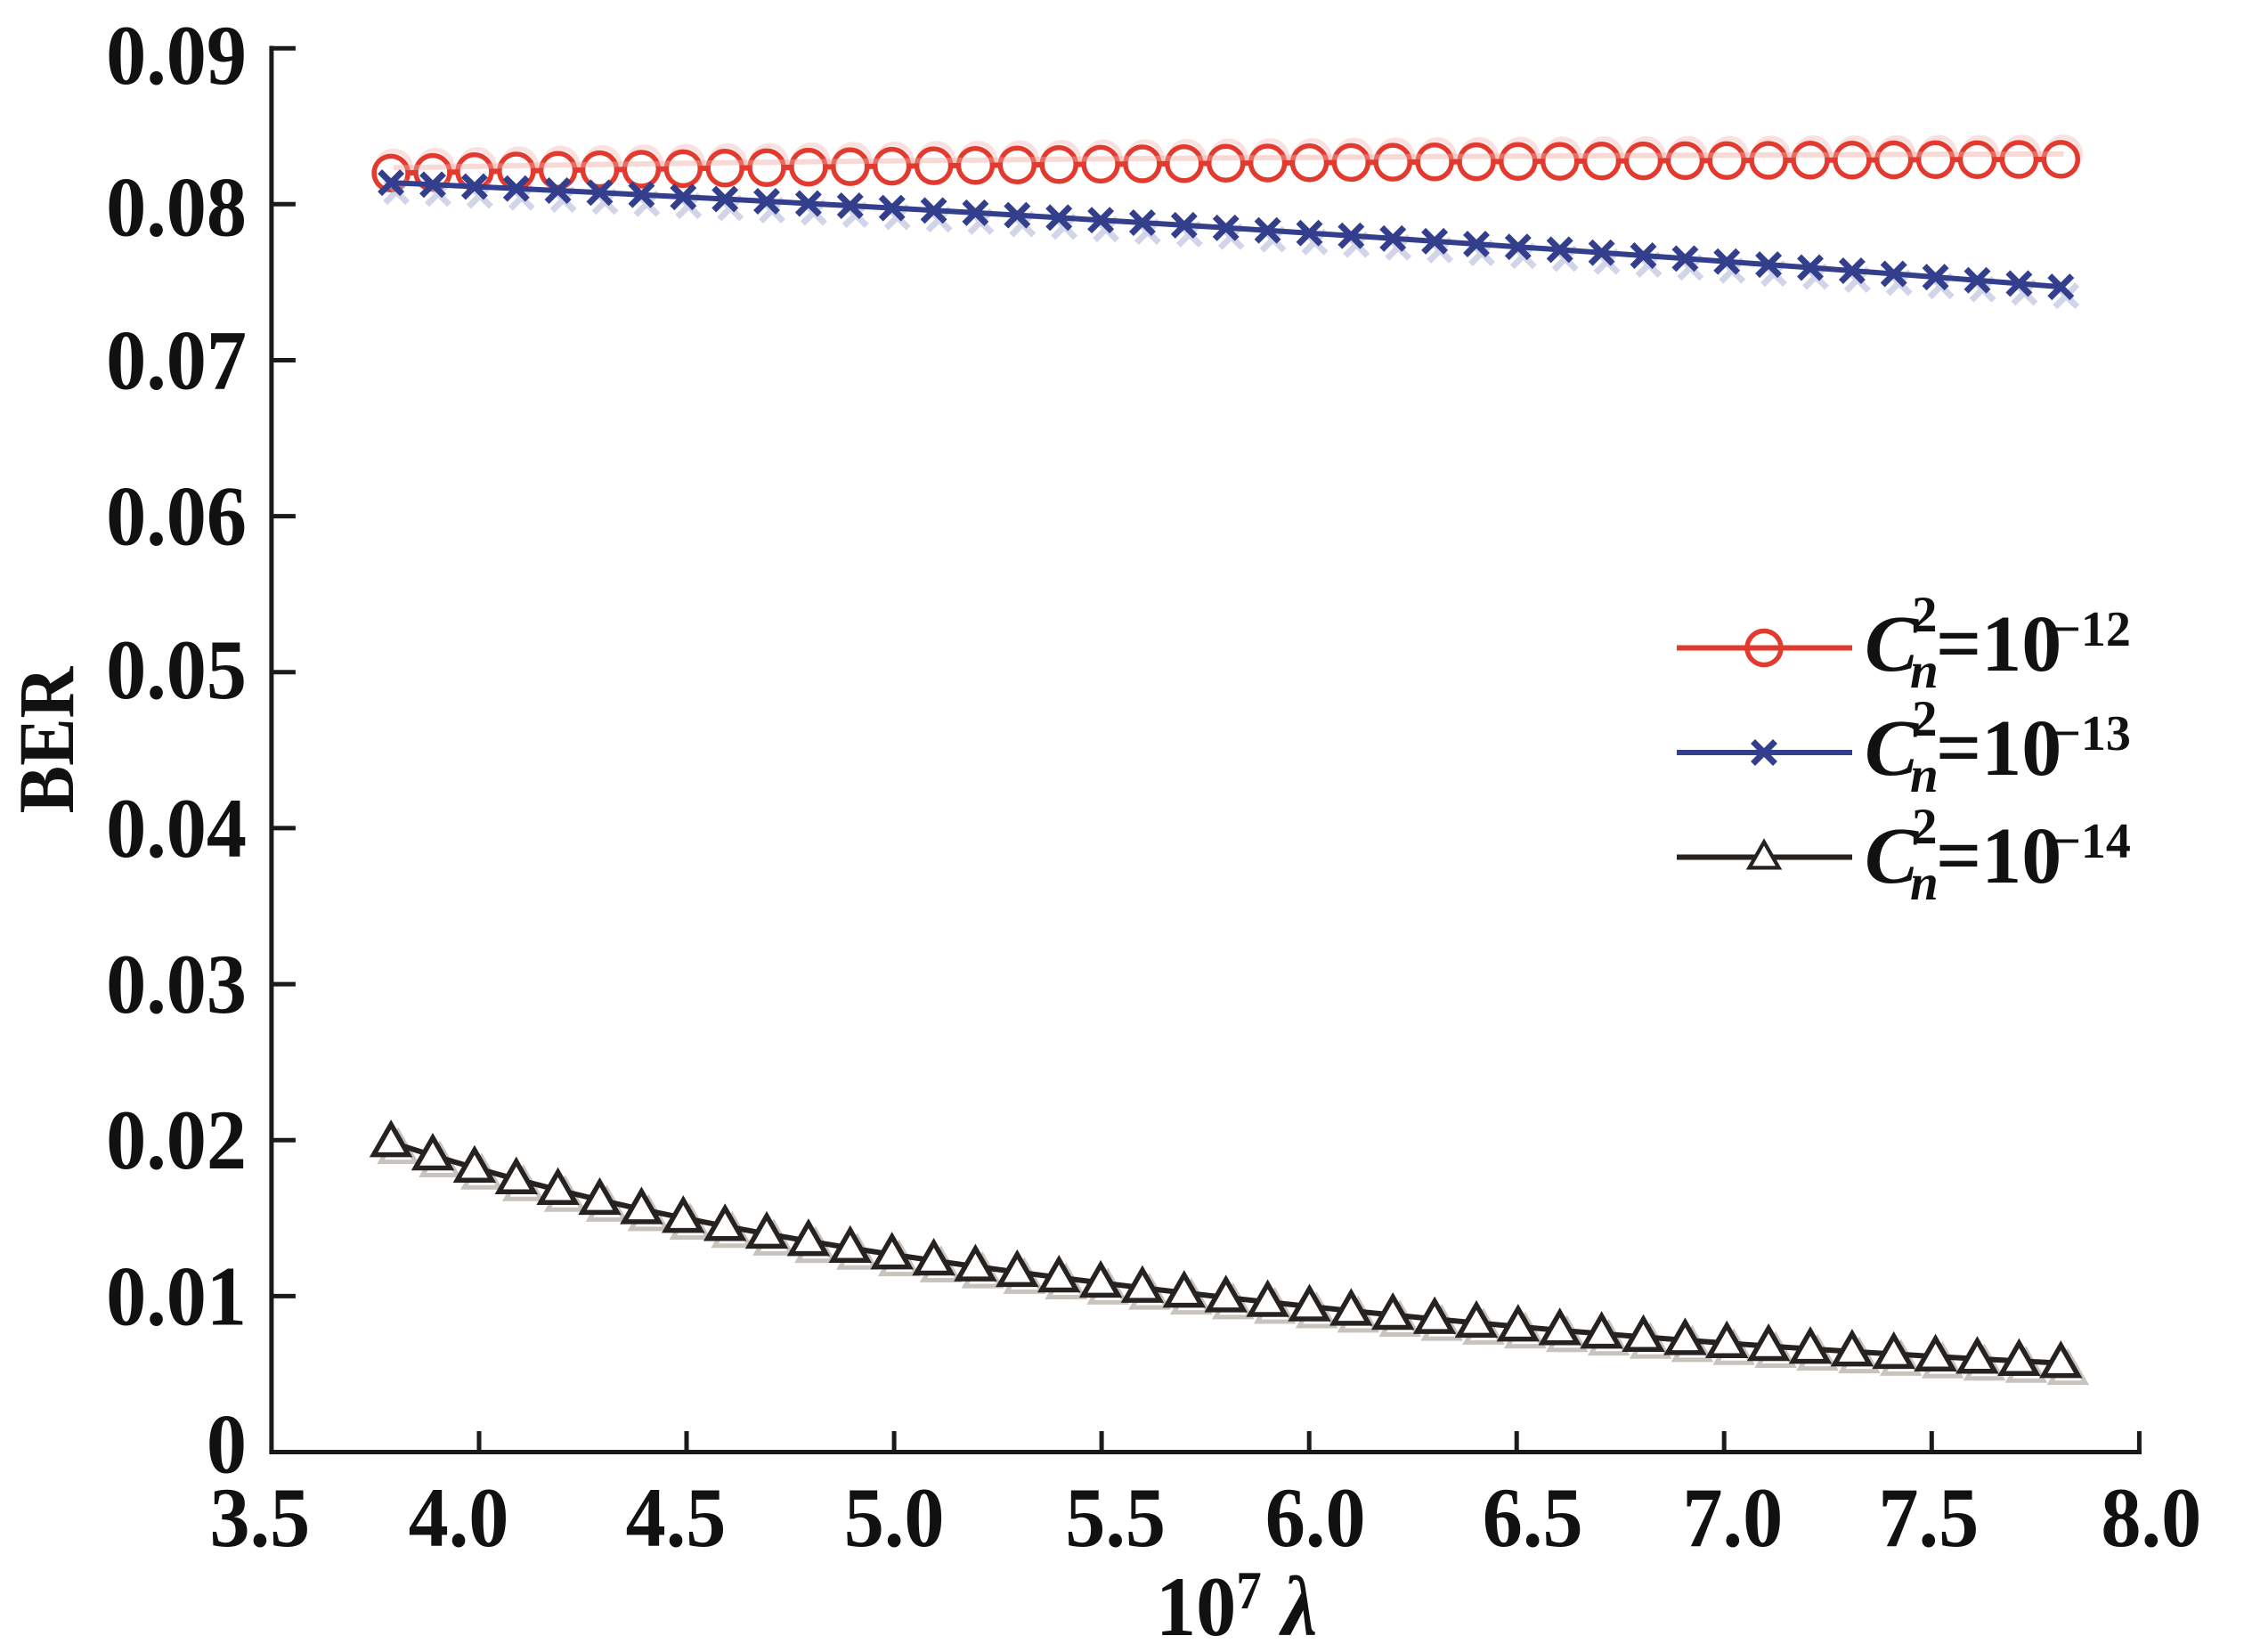  I want to click on svg-text: 0.03, so click(176, 985).